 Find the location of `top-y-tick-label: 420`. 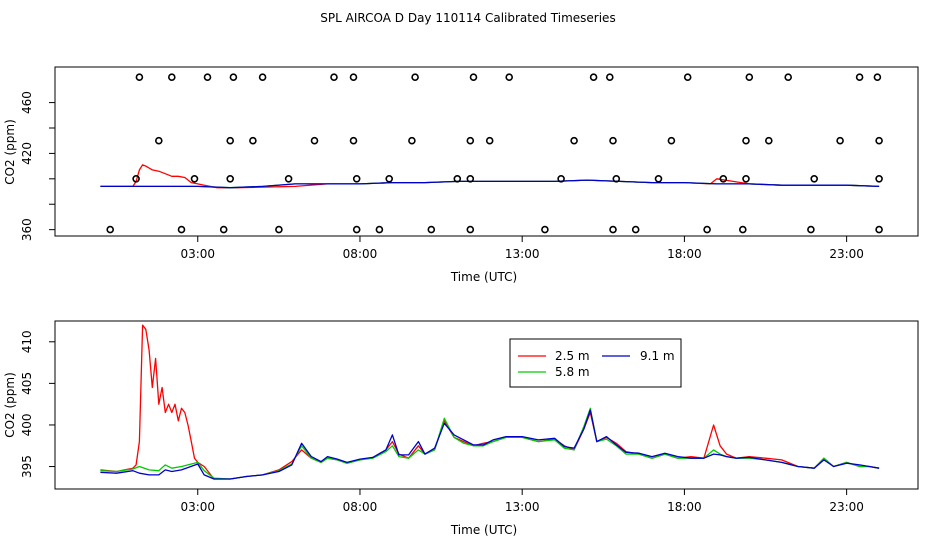

top-y-tick-label: 420 is located at coordinates (27, 153).